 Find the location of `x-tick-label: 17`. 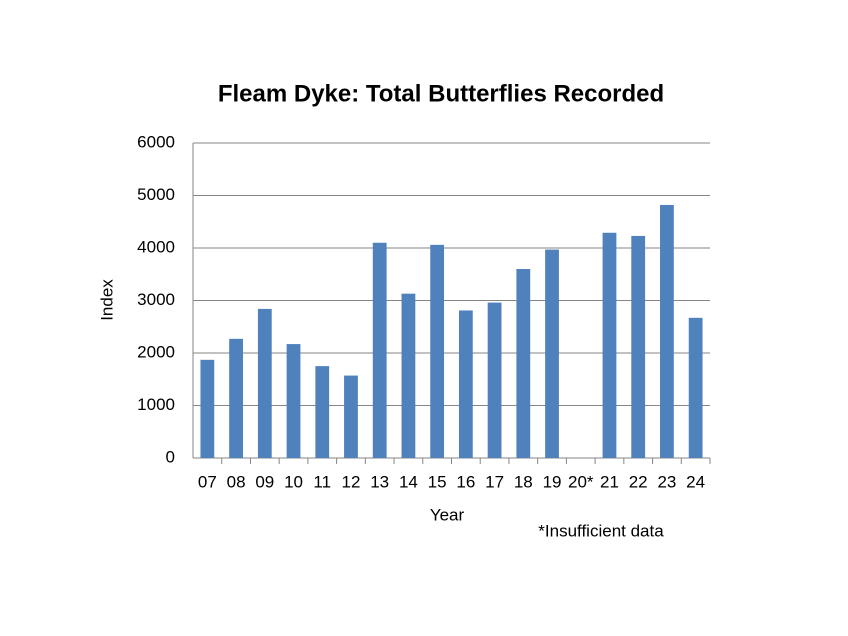

x-tick-label: 17 is located at coordinates (494, 481).